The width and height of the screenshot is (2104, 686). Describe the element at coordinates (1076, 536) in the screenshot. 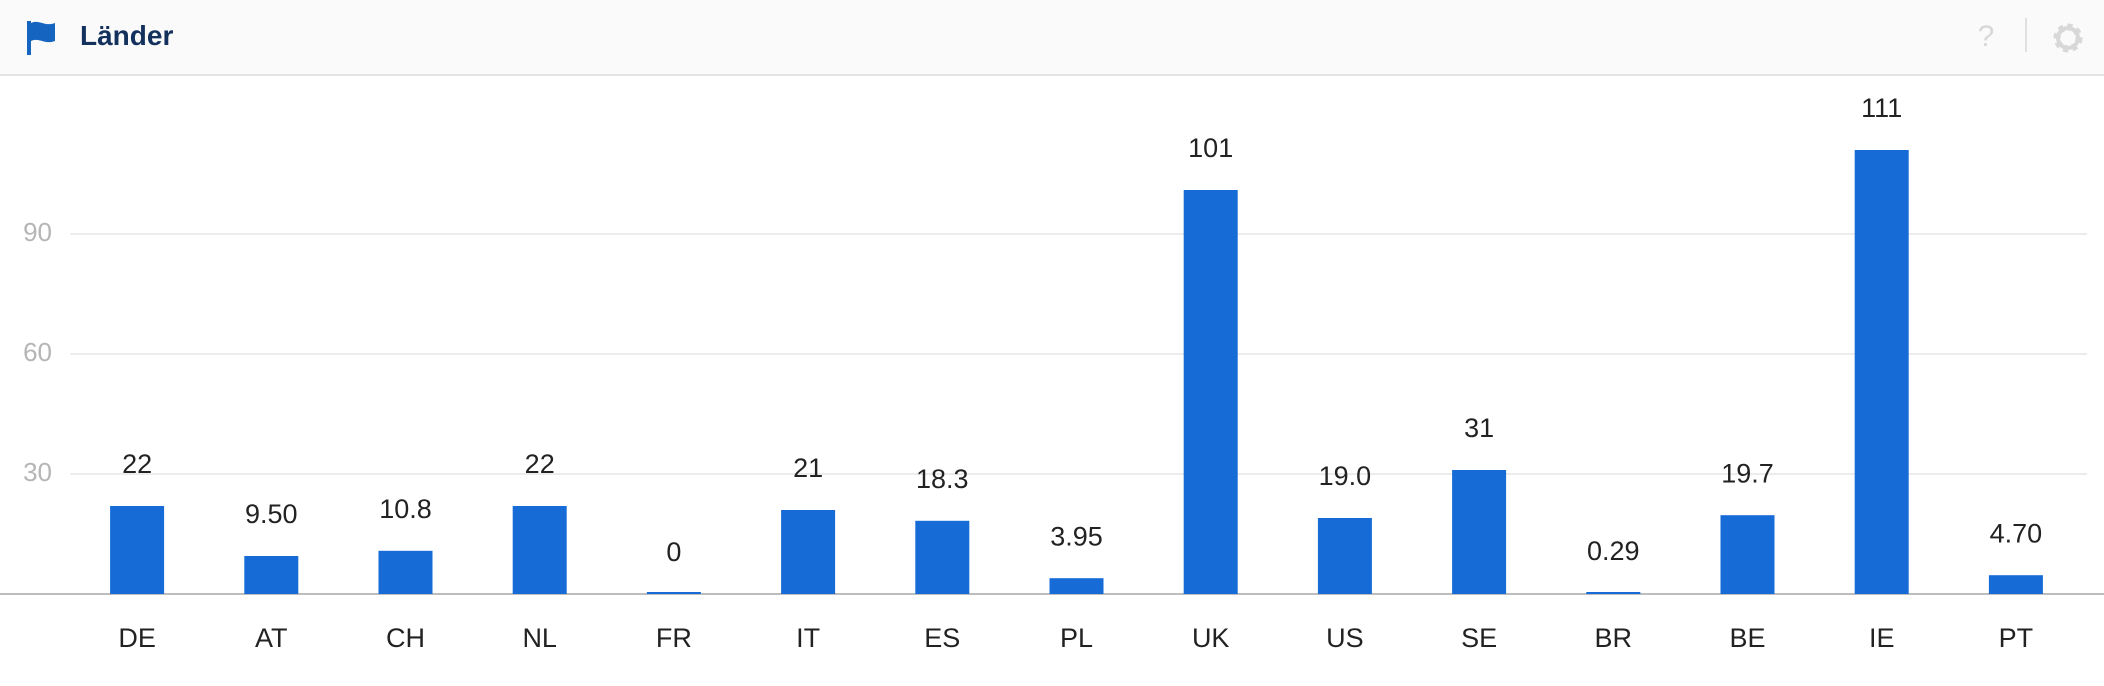

I see `value-label: 3.95` at that location.